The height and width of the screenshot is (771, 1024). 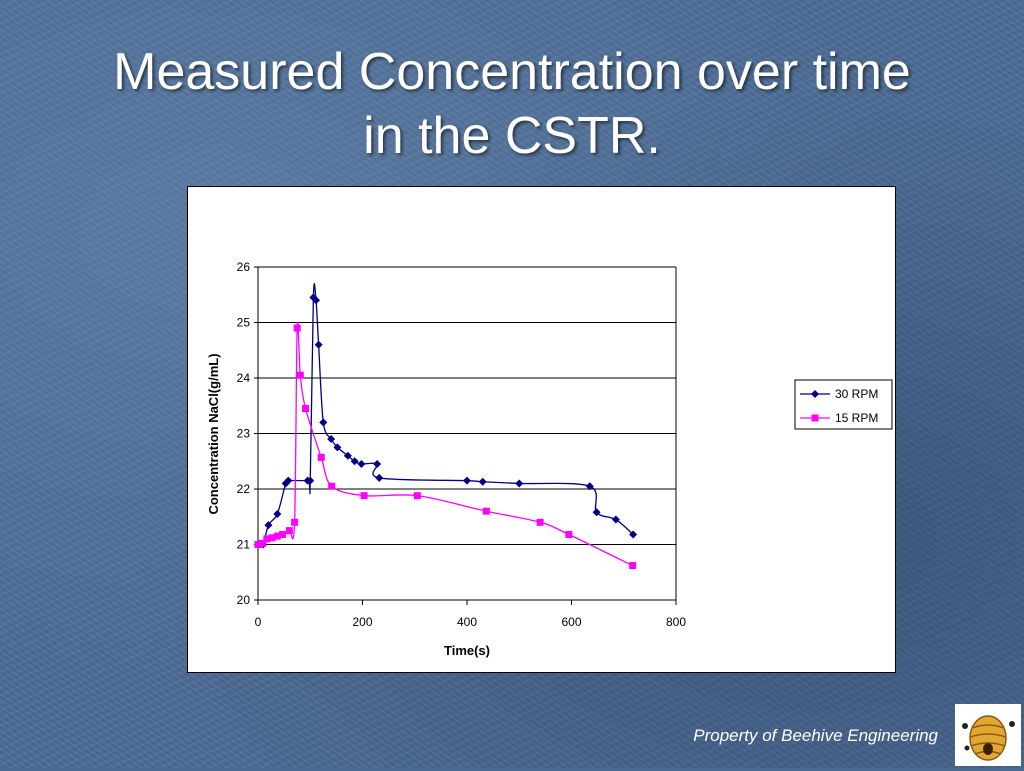 What do you see at coordinates (815, 735) in the screenshot?
I see `footer-text: Property of Beehive Engineering` at bounding box center [815, 735].